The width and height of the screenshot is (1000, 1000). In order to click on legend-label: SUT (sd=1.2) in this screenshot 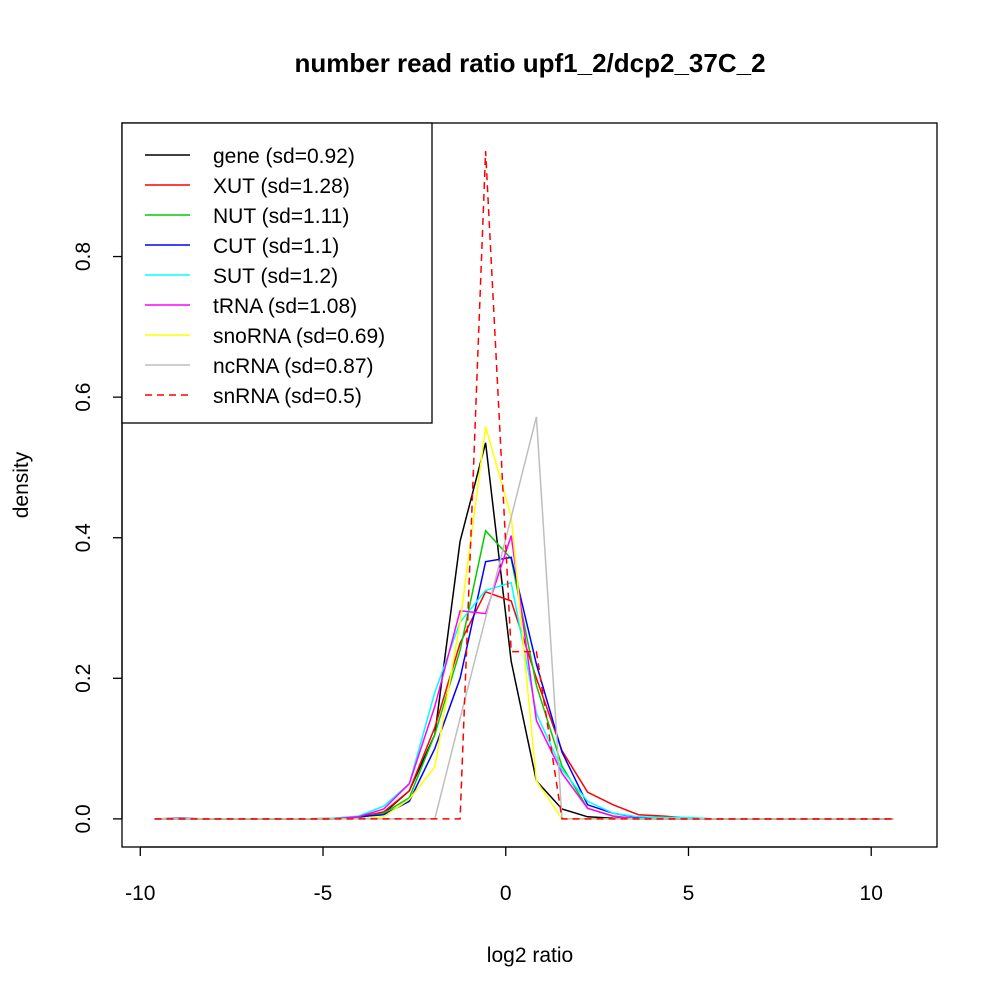, I will do `click(275, 276)`.